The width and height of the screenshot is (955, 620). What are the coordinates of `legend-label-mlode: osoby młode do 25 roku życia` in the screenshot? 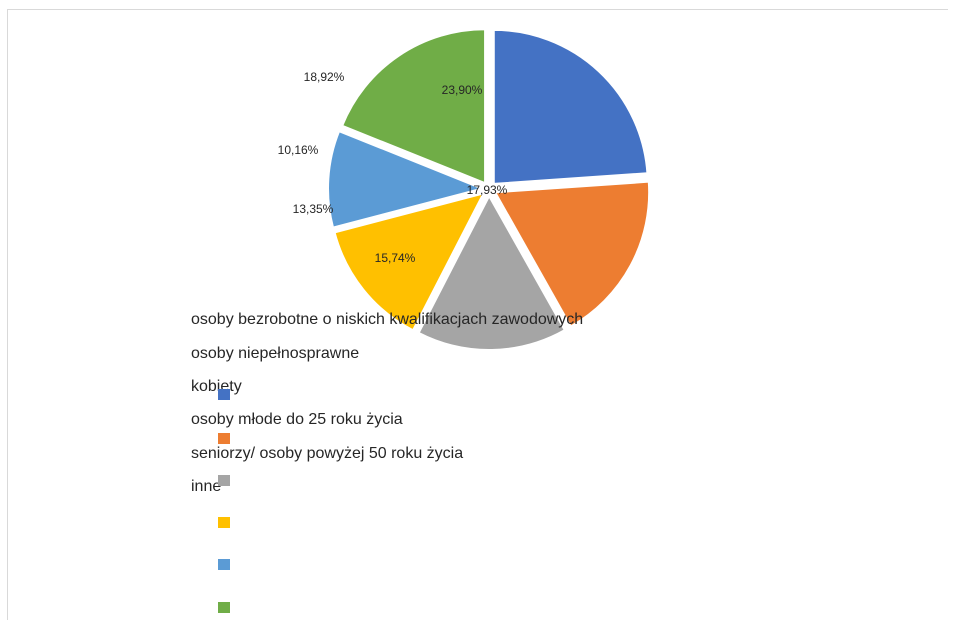 It's located at (297, 419).